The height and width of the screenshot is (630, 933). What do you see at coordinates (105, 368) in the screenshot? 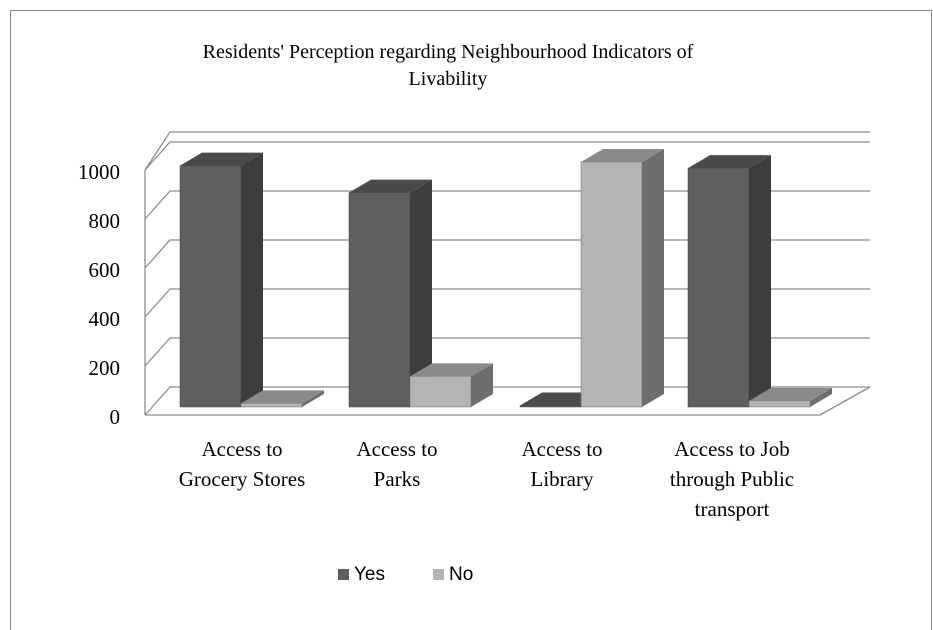
I see `y-tick-label: 200` at bounding box center [105, 368].